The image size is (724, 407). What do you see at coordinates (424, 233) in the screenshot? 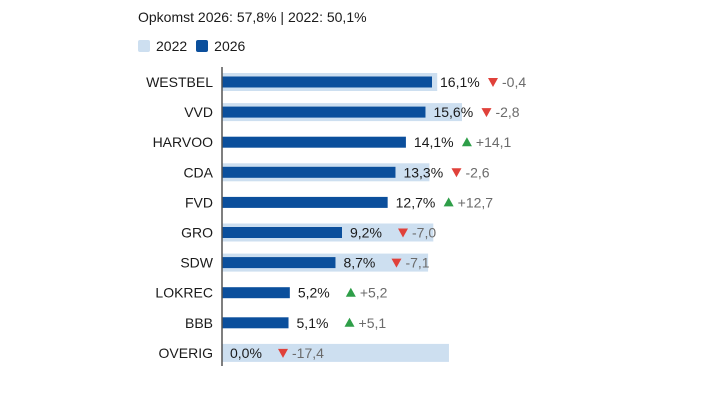
I see `change-label-gro: -7,0` at bounding box center [424, 233].